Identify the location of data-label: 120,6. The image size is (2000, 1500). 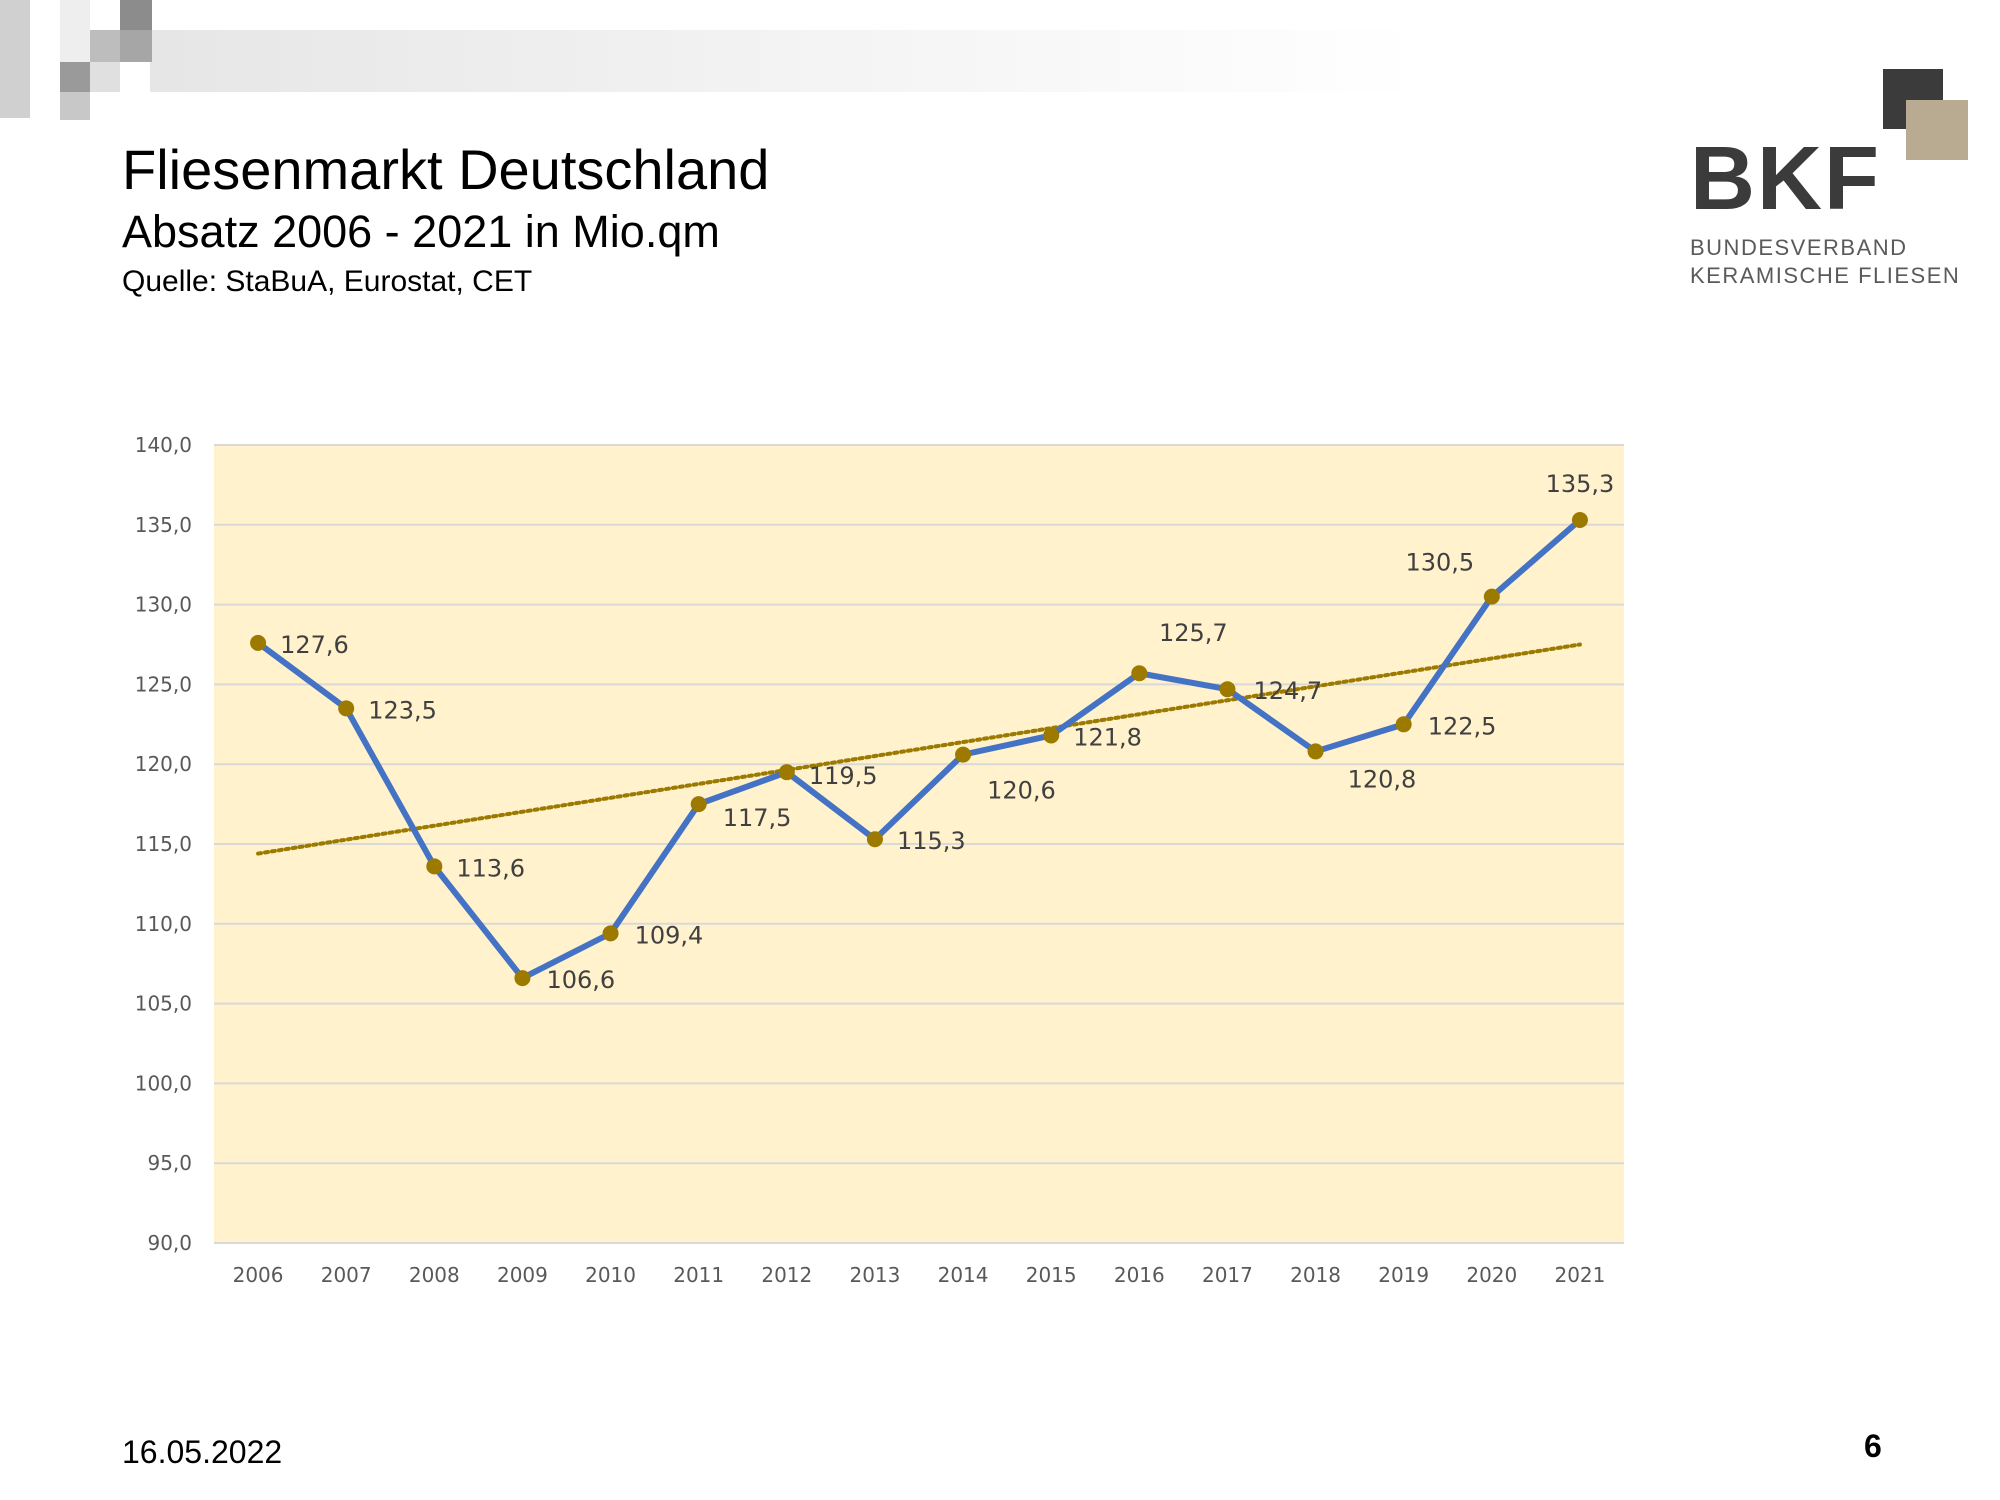
(1021, 791).